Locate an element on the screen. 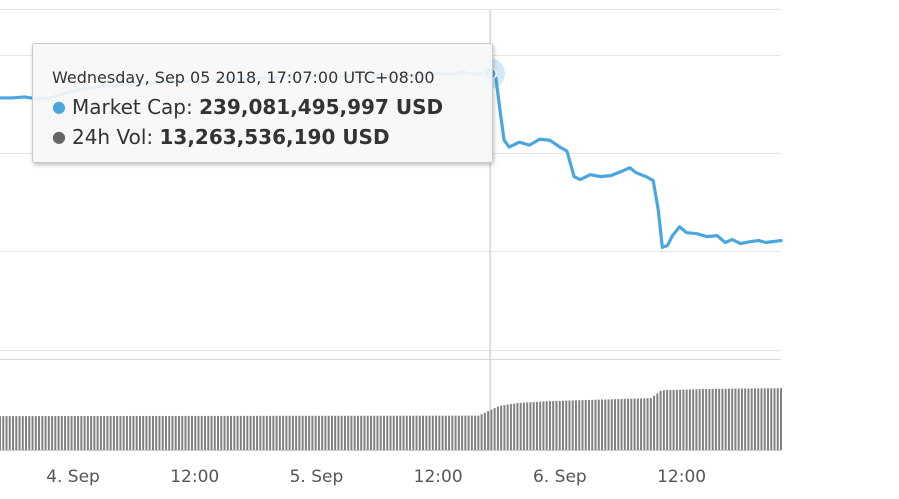 This screenshot has width=899, height=499. tooltip-value: 239,081,495,997 USD is located at coordinates (321, 107).